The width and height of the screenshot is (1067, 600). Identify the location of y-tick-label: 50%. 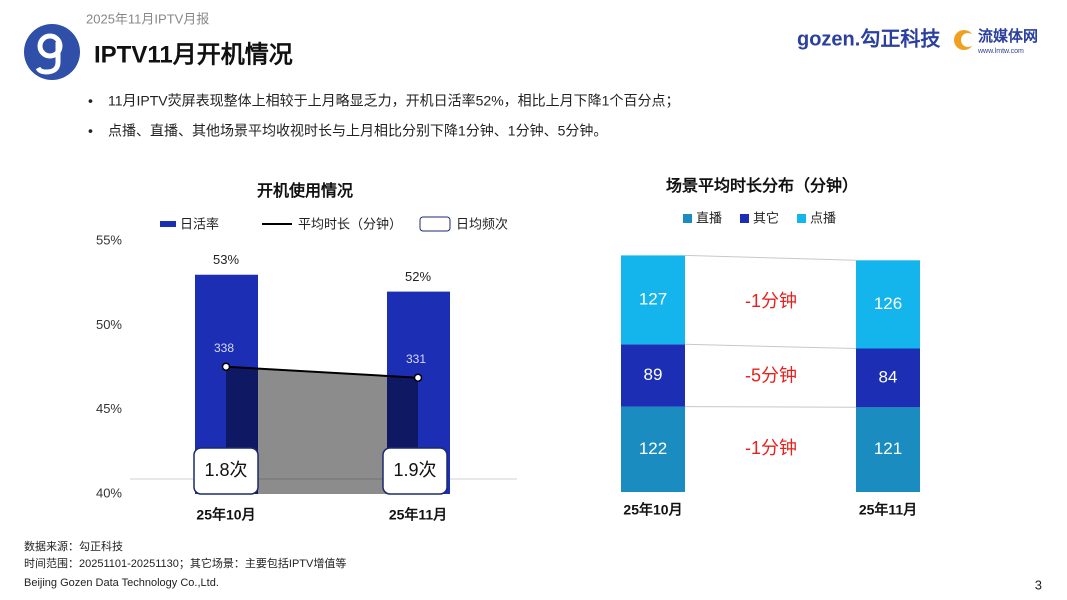
(109, 324).